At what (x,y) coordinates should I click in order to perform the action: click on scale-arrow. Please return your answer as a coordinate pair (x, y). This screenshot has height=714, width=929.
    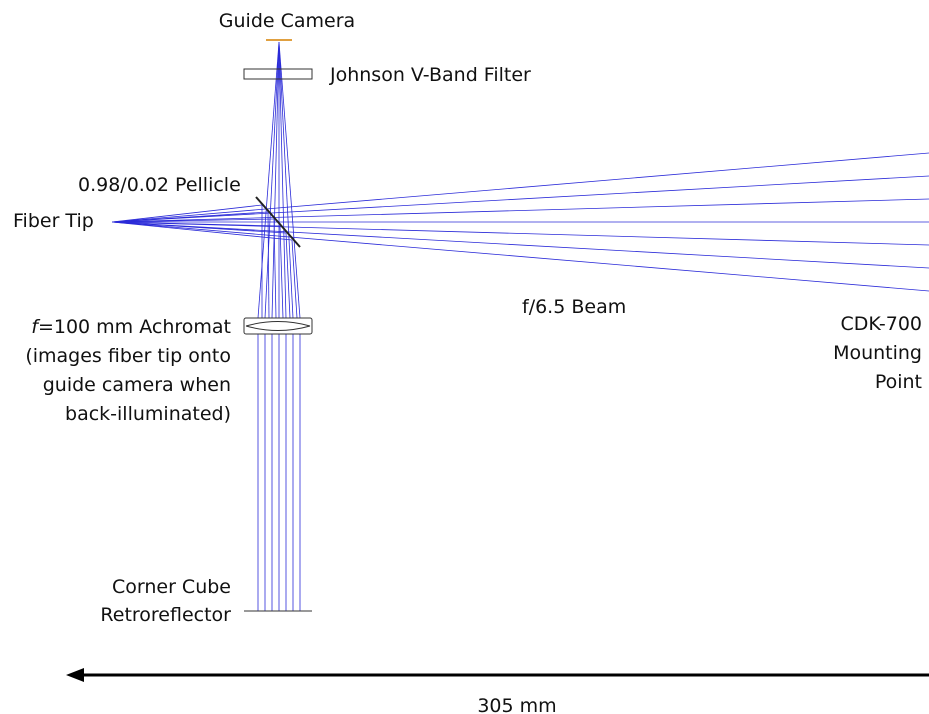
    Looking at the image, I should click on (497, 675).